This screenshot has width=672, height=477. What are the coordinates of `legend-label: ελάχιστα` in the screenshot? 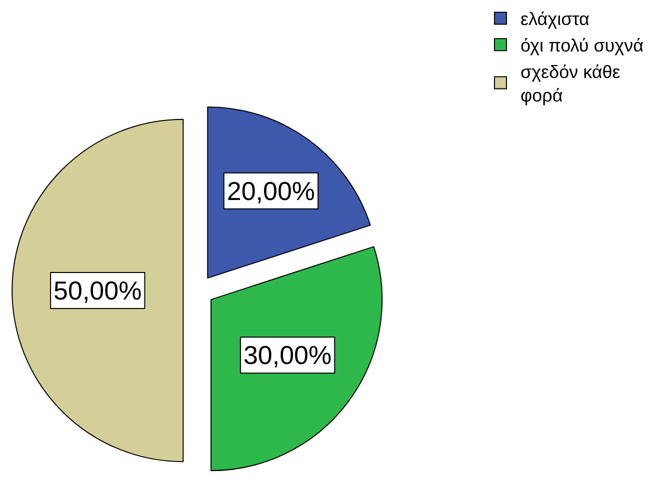 It's located at (555, 19).